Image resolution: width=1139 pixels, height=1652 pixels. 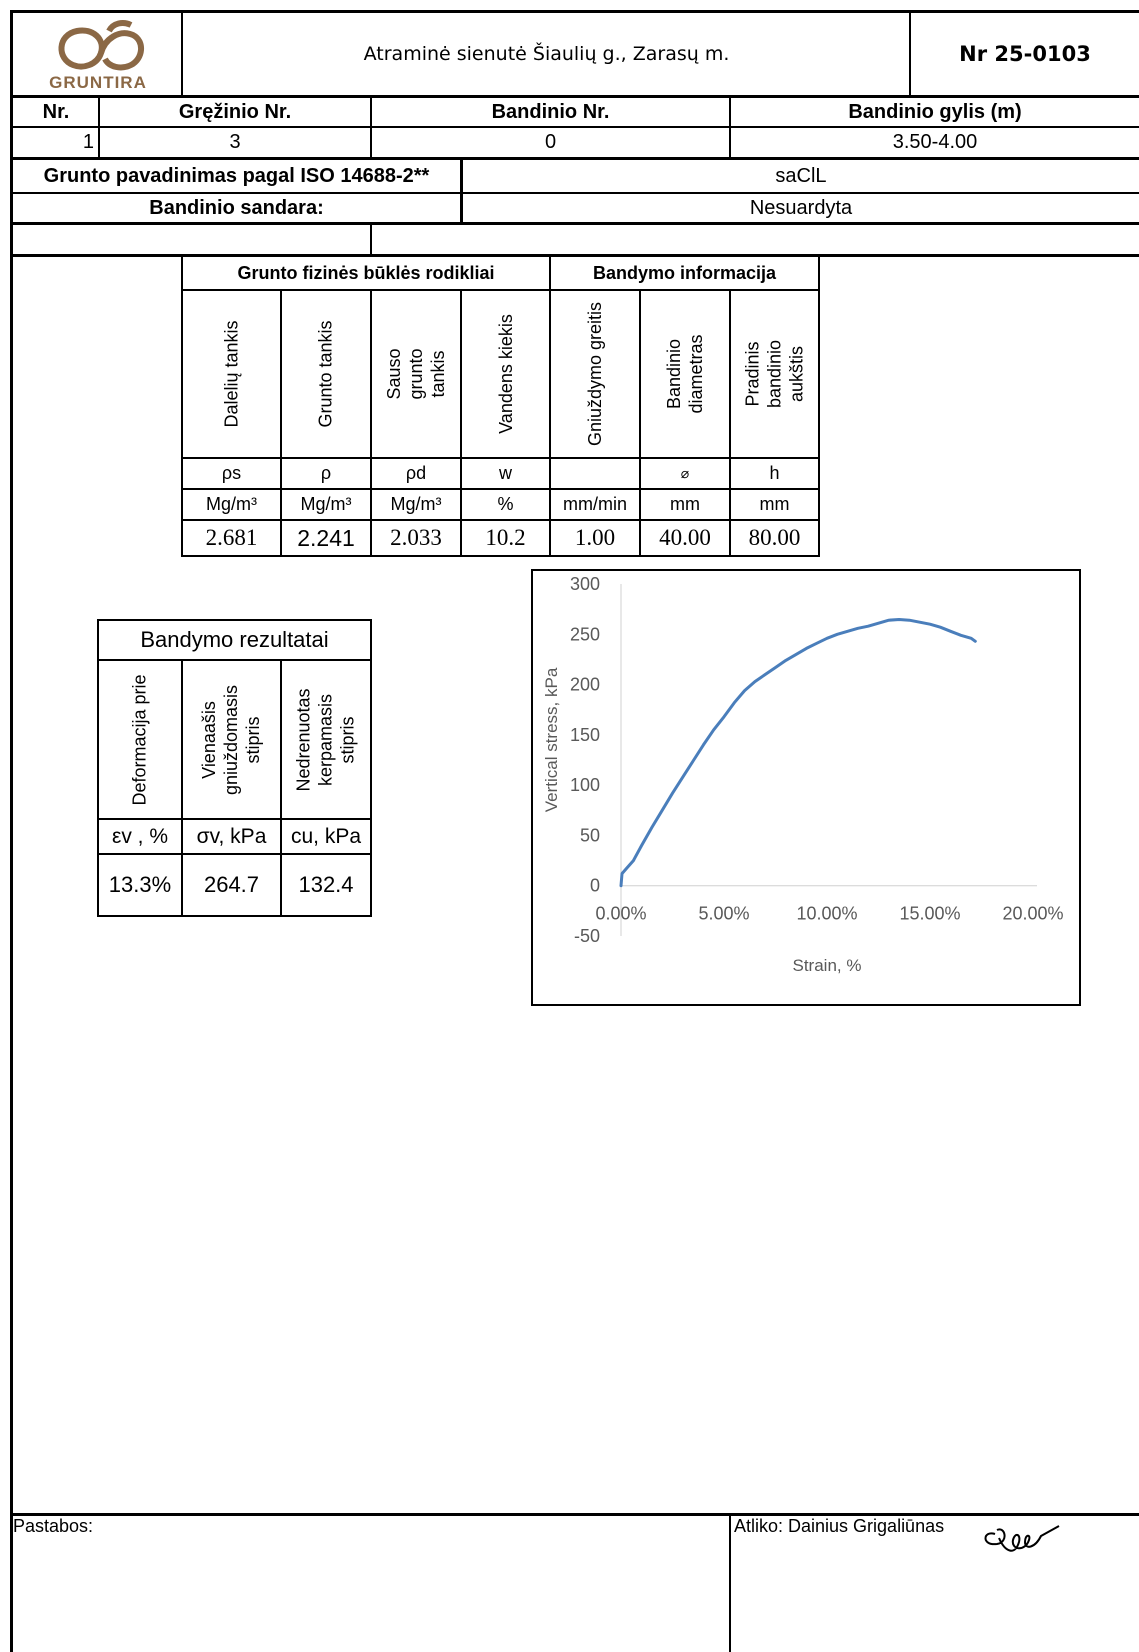 What do you see at coordinates (505, 504) in the screenshot?
I see `unit-water-content: %` at bounding box center [505, 504].